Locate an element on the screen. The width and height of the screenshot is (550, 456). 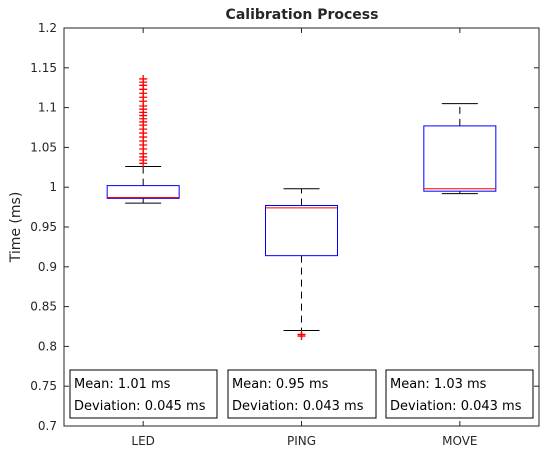
x-tick-label: LED is located at coordinates (143, 441).